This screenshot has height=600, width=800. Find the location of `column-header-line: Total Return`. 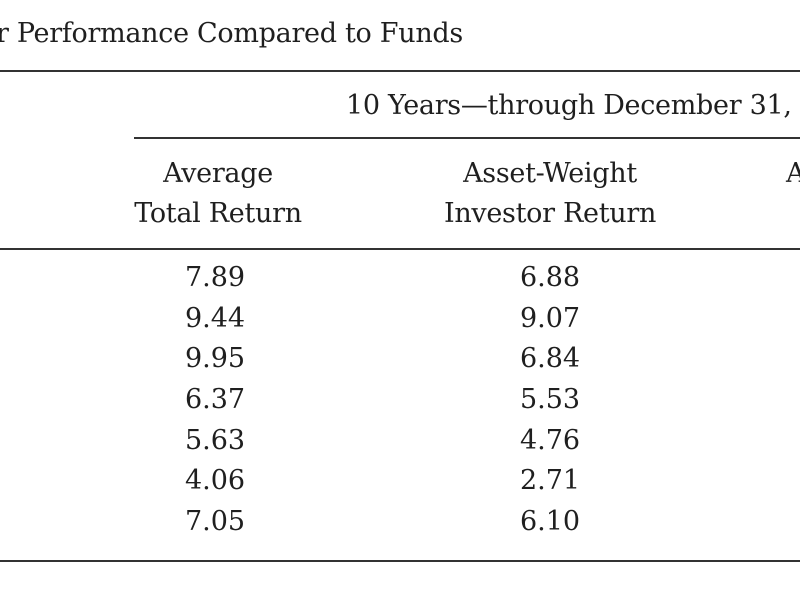

column-header-line: Total Return is located at coordinates (218, 213).